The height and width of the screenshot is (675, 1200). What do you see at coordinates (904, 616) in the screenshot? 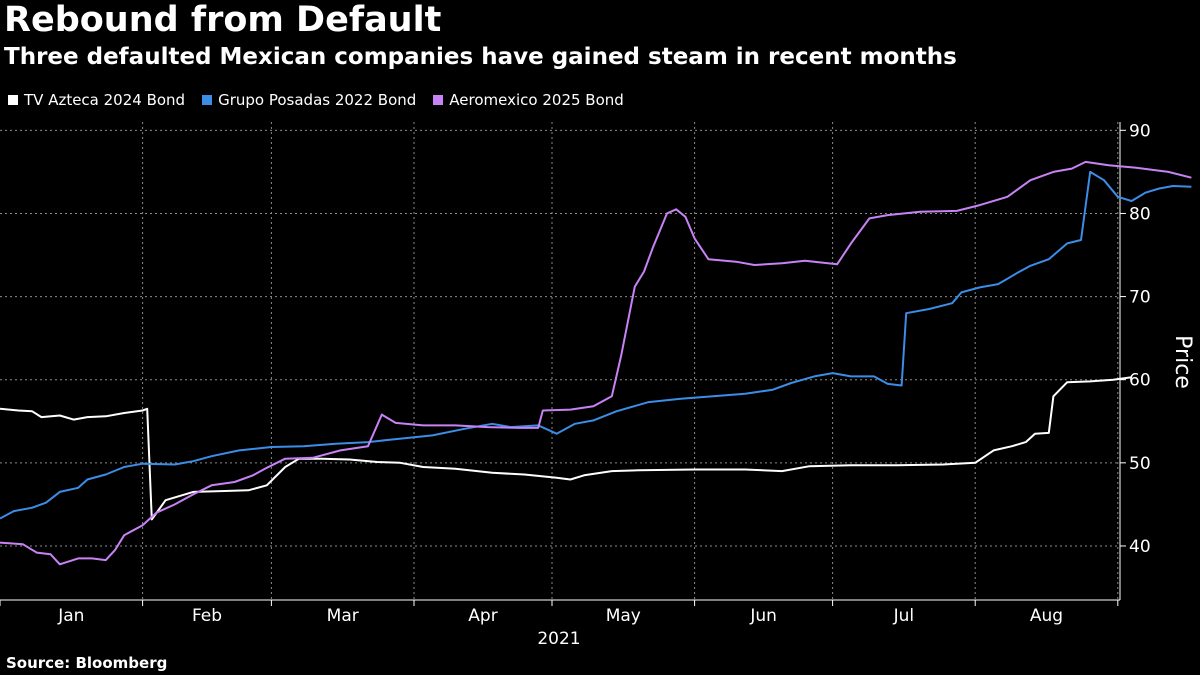
I see `x-tick-label: Jul` at bounding box center [904, 616].